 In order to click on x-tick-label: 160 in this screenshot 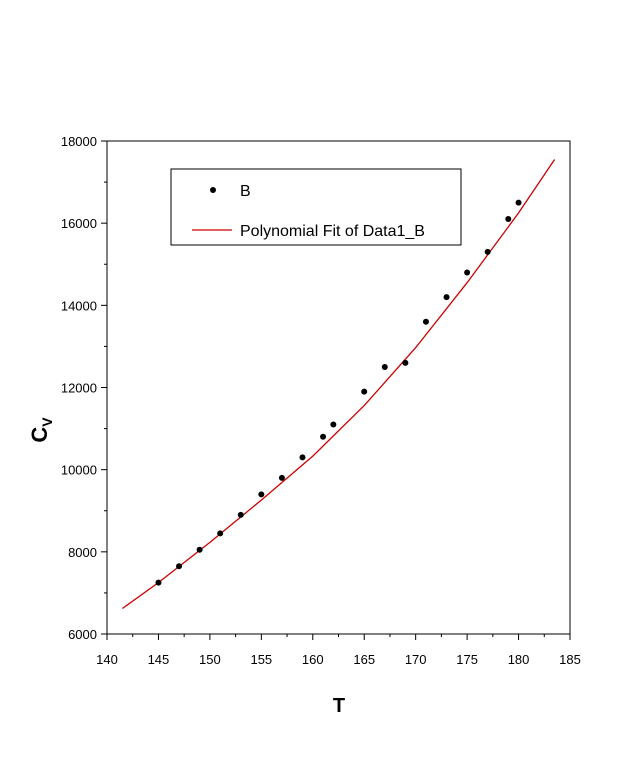, I will do `click(313, 659)`.